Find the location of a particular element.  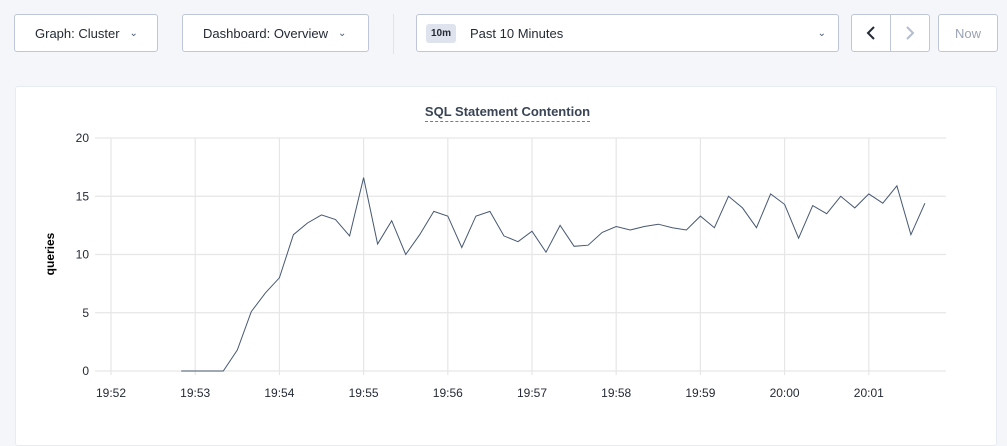

time-nav-group is located at coordinates (890, 33).